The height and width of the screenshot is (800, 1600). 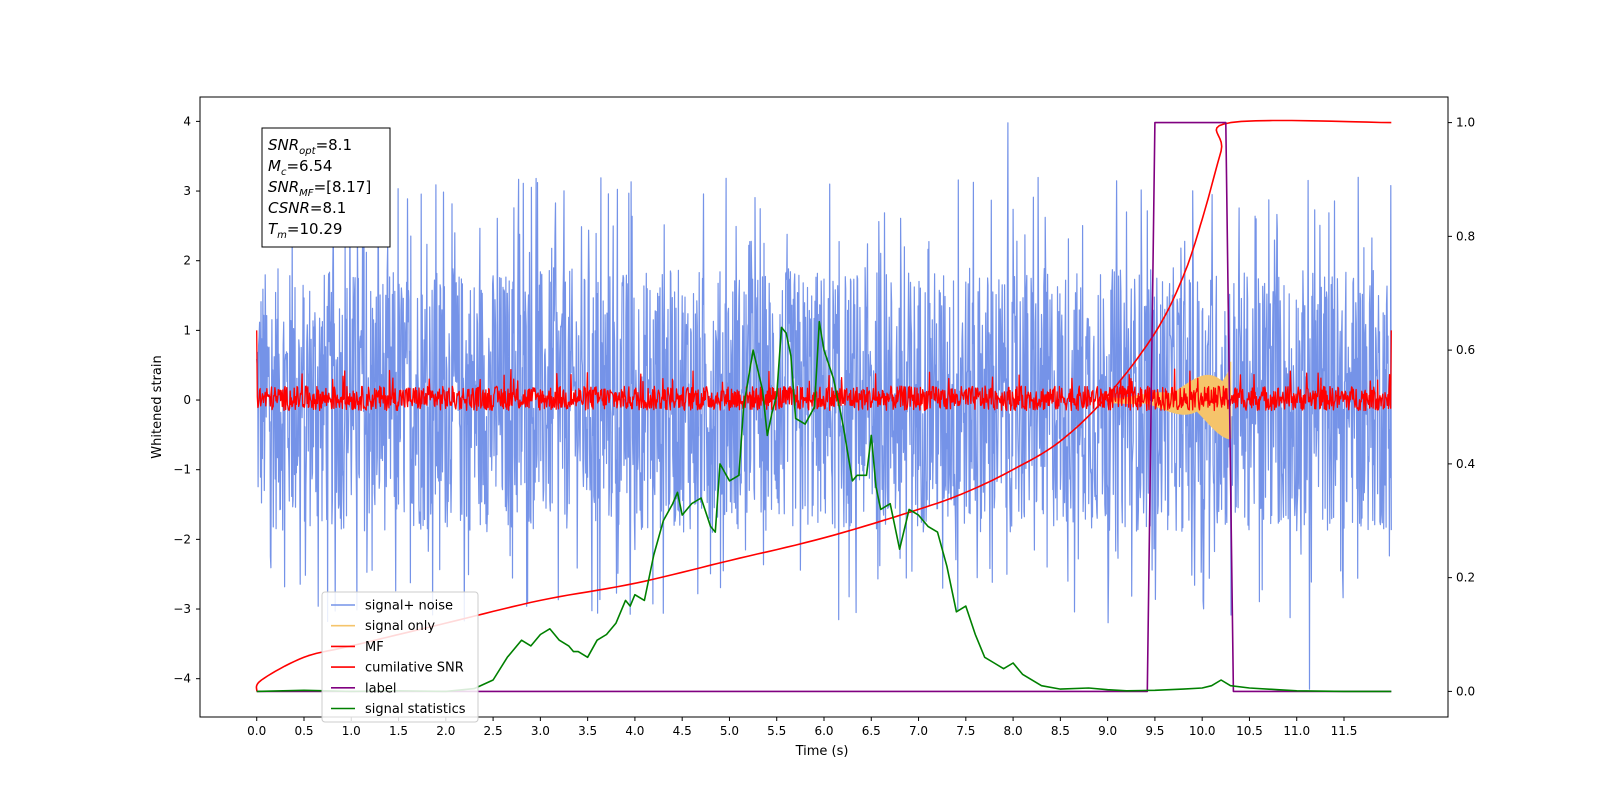 What do you see at coordinates (187, 330) in the screenshot?
I see `left-y-tick-label: 1` at bounding box center [187, 330].